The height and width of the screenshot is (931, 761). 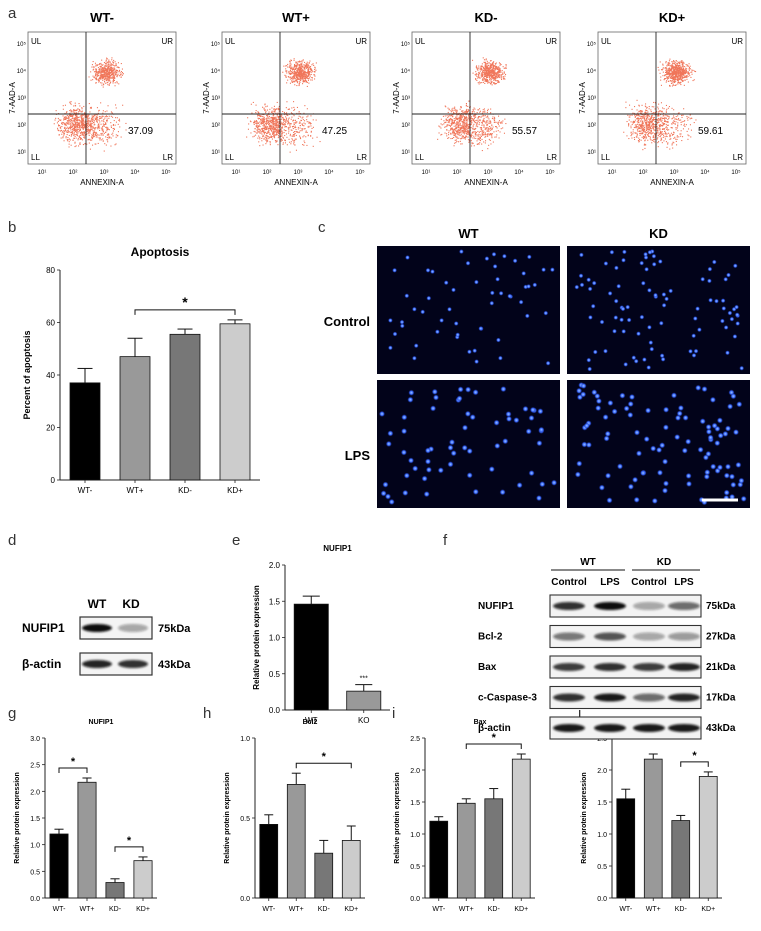 I want to click on quadrant-ul: UL, so click(x=606, y=41).